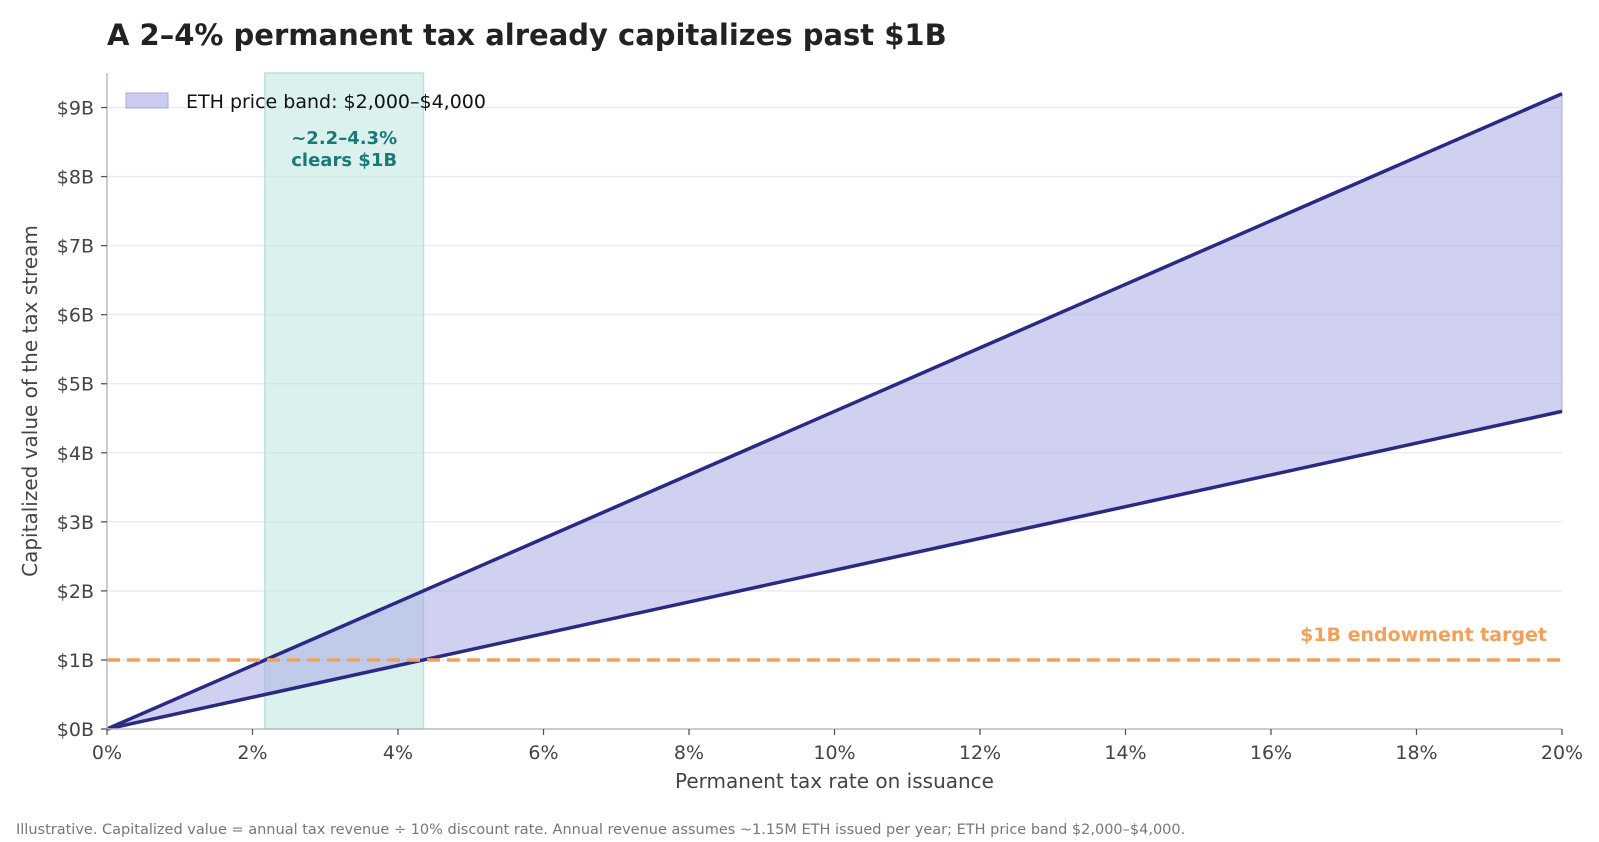 This screenshot has width=1599, height=842. Describe the element at coordinates (834, 643) in the screenshot. I see `reference-line-group: $1B endowment target` at that location.